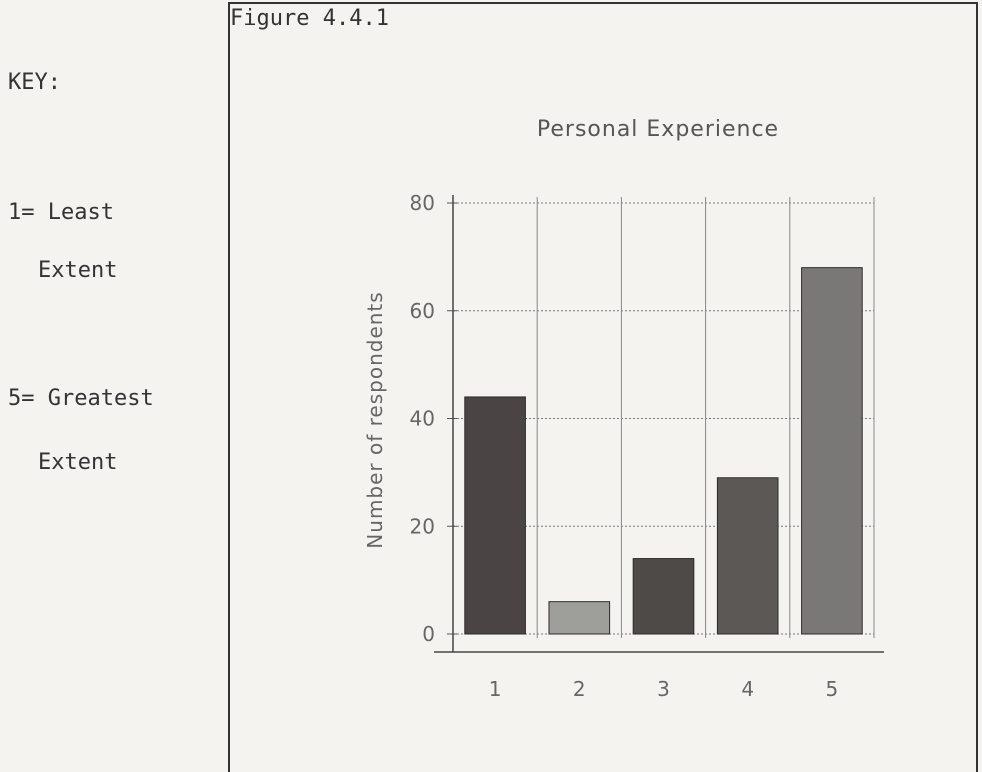 The height and width of the screenshot is (772, 982). What do you see at coordinates (663, 689) in the screenshot?
I see `xtick-label-3: 3` at bounding box center [663, 689].